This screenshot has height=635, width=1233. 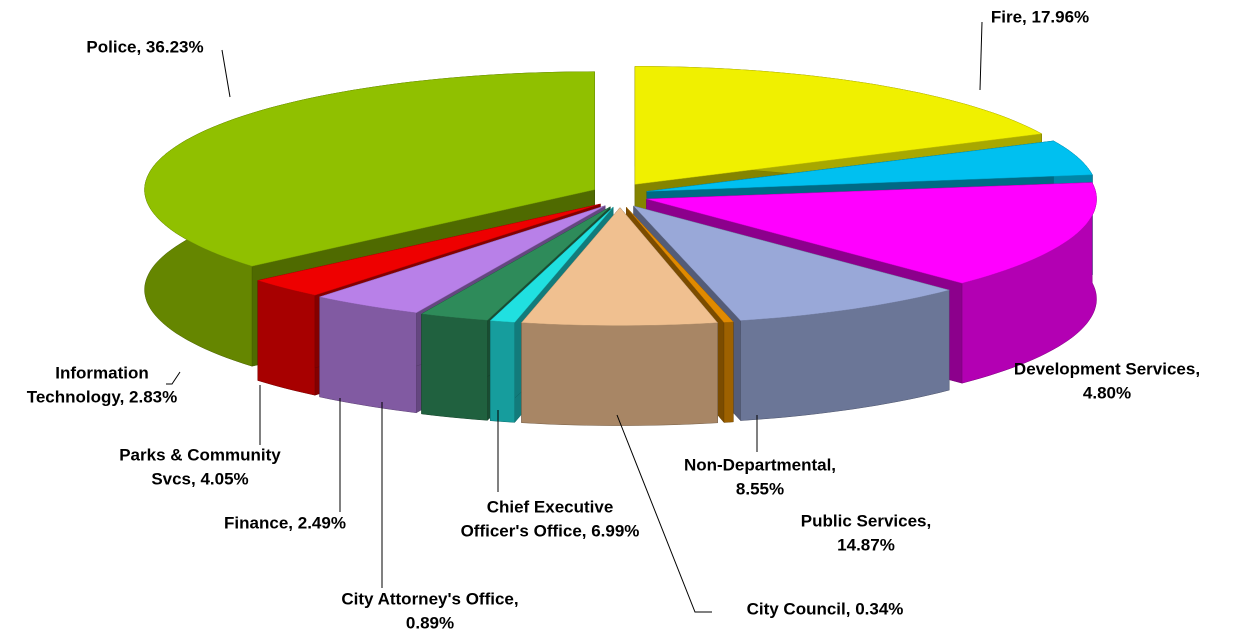 I want to click on slice-label: City Council, 0.34%, so click(x=825, y=608).